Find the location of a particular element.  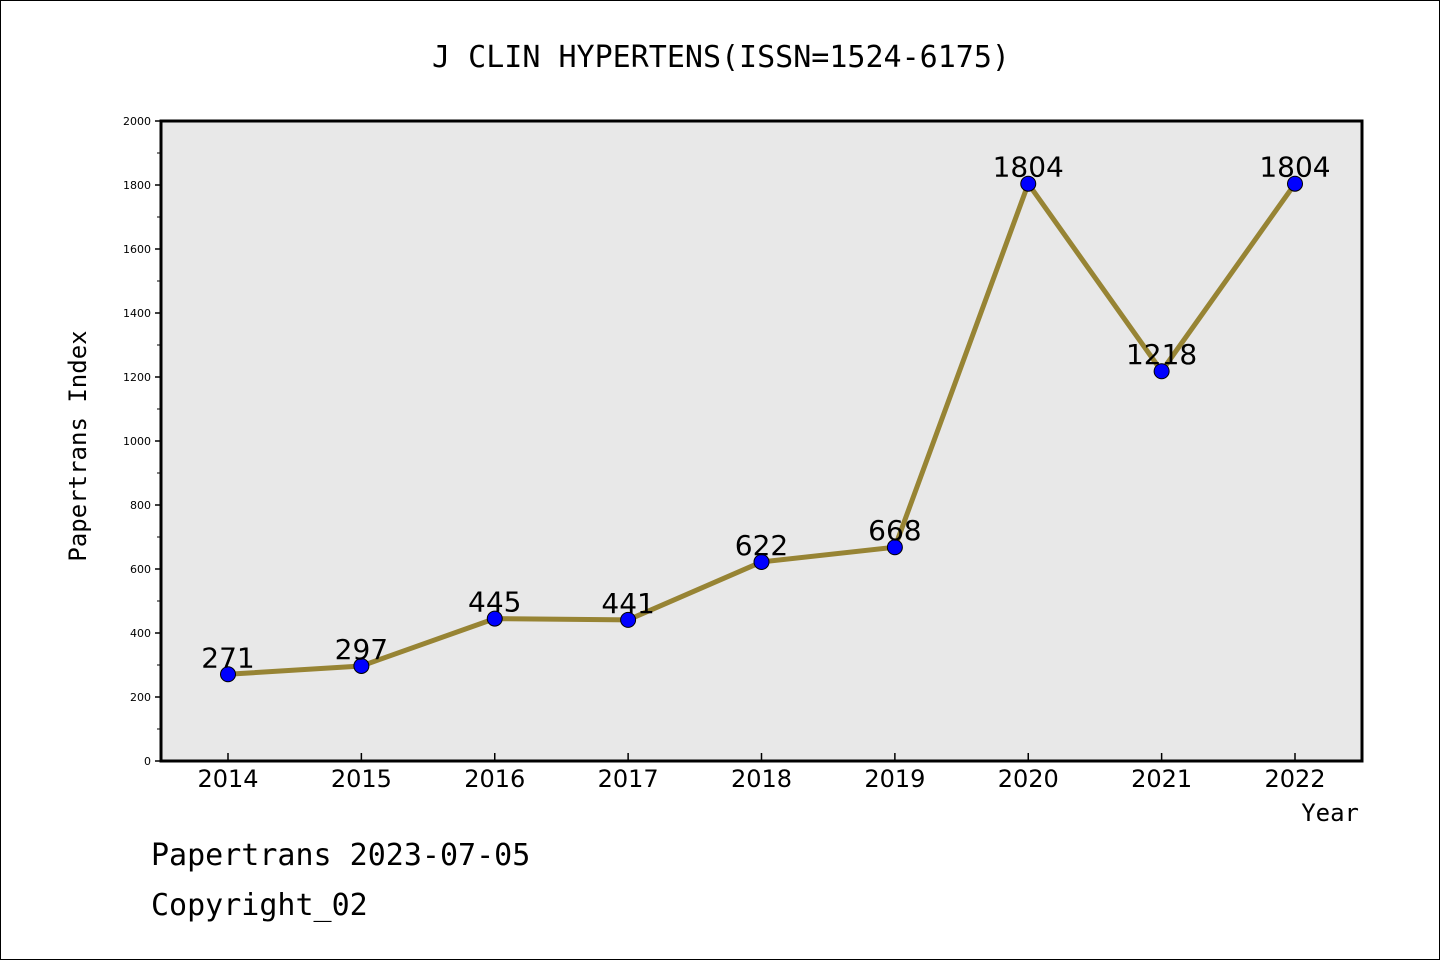

footer-copyright: Copyright_02 is located at coordinates (259, 905).